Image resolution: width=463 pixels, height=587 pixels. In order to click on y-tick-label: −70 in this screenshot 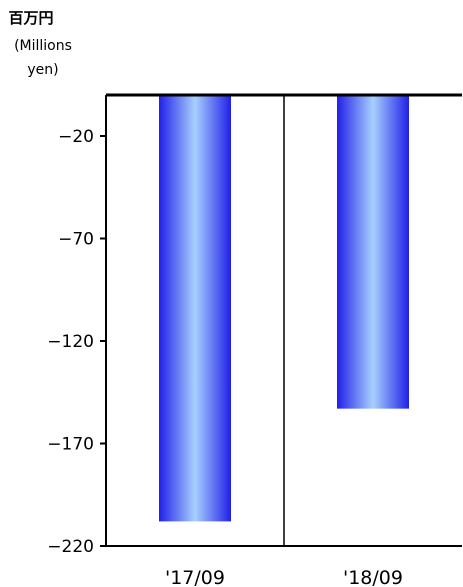, I will do `click(76, 240)`.